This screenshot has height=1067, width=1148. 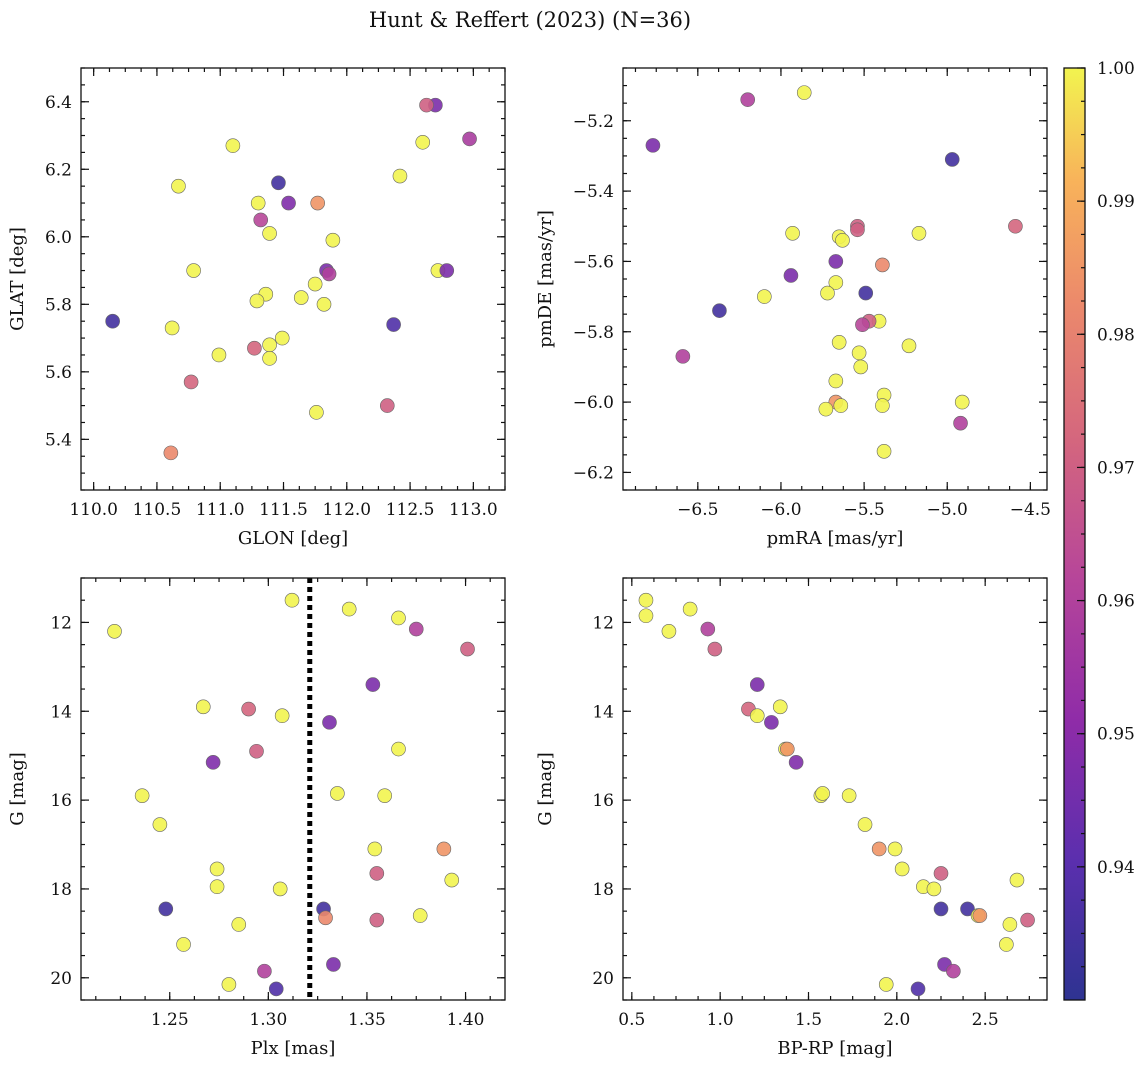 I want to click on y-tick-label: 5.6, so click(x=58, y=373).